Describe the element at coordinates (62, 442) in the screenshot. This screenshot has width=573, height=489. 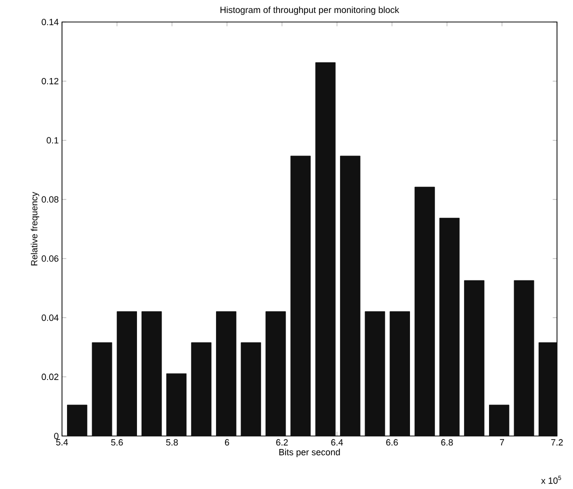
I see `x-tick-label: 5.4` at that location.